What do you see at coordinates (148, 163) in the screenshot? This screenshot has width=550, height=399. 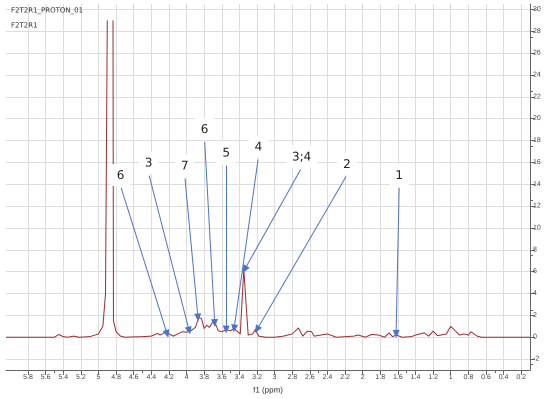 I see `annotation: 3` at bounding box center [148, 163].